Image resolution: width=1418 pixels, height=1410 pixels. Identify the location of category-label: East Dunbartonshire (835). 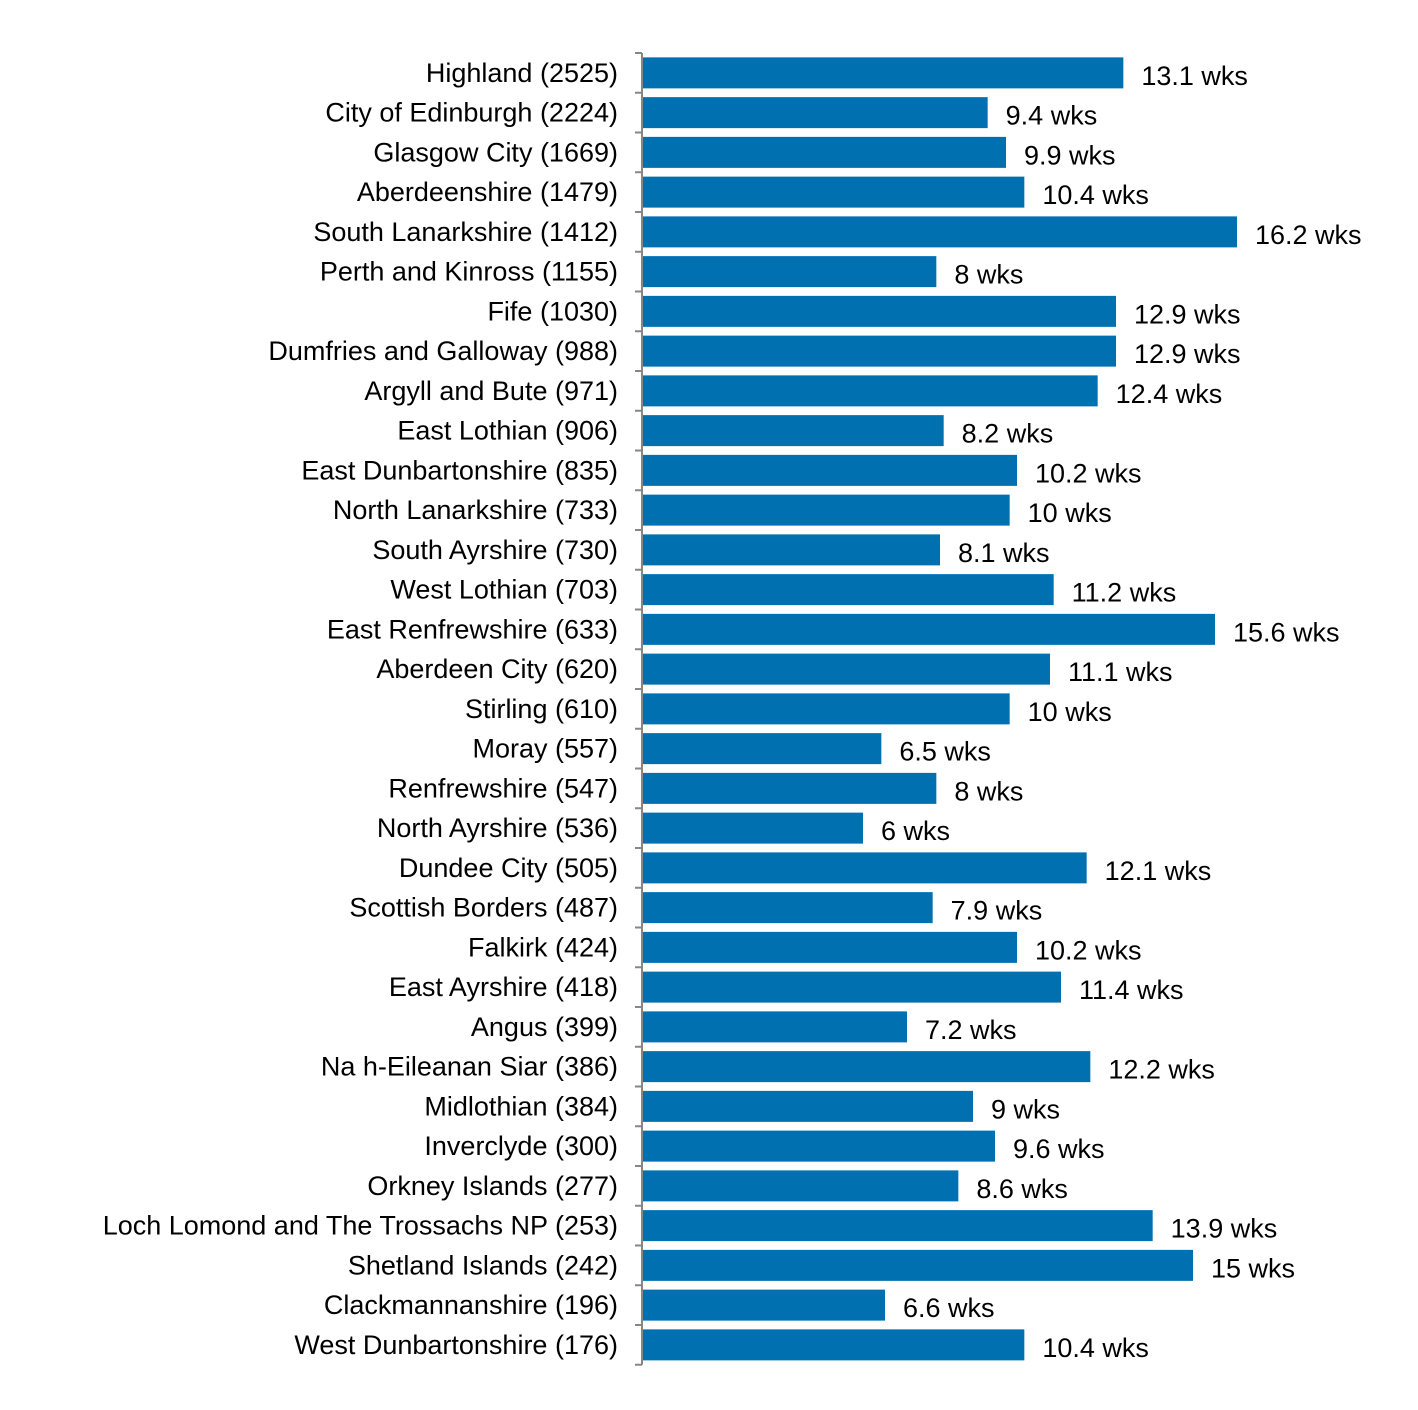
(459, 470).